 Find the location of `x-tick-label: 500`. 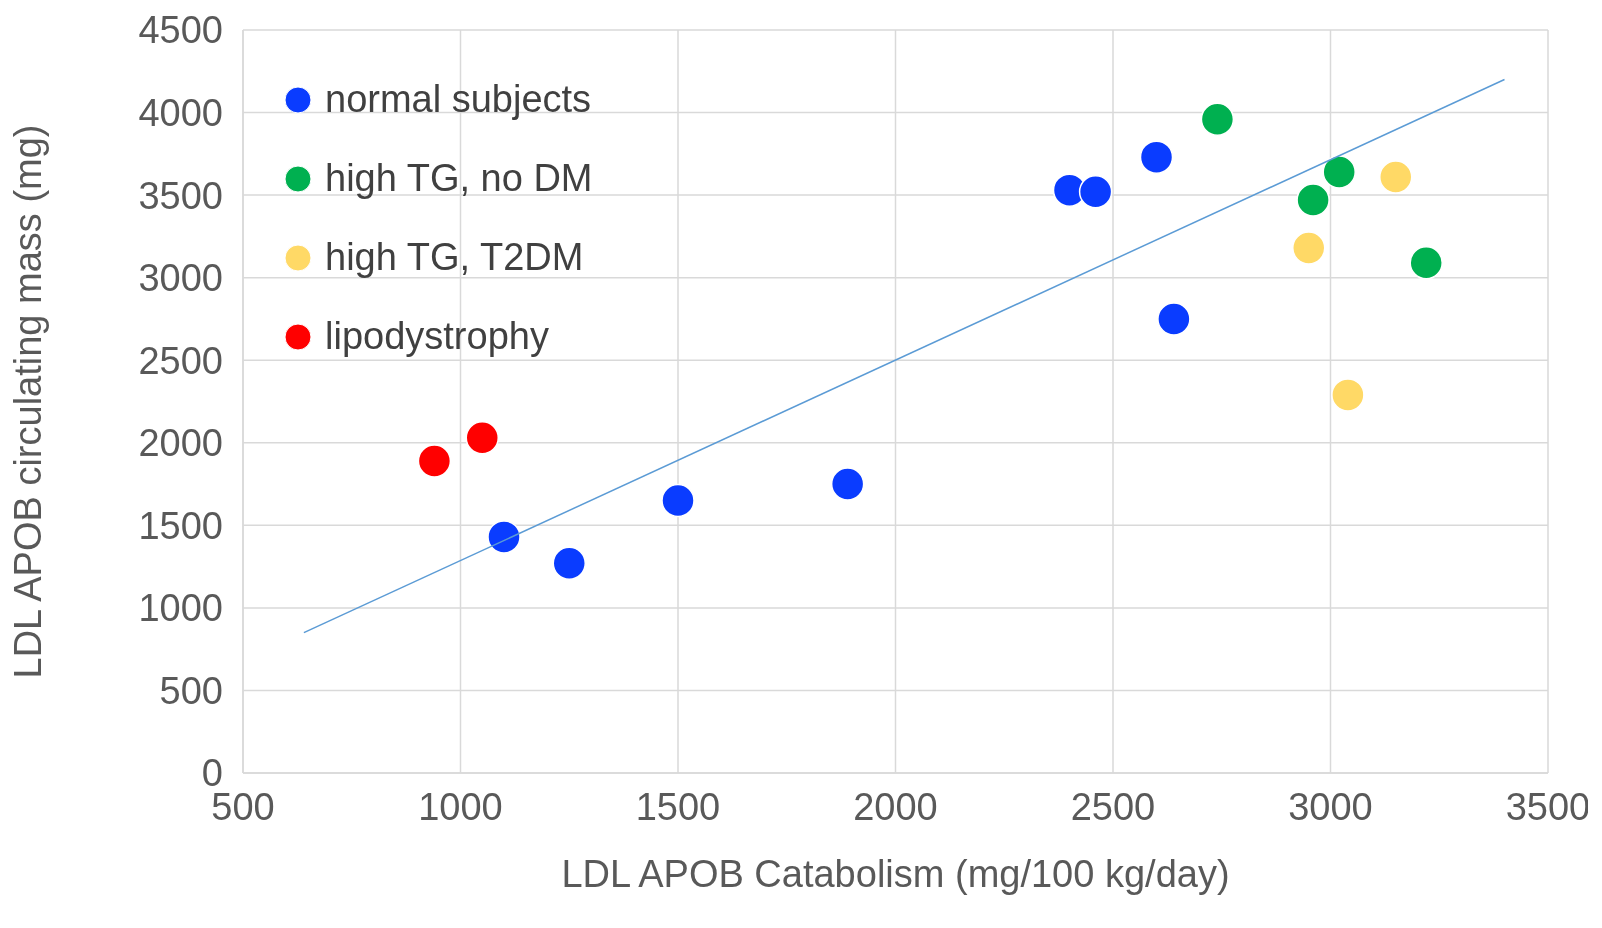

x-tick-label: 500 is located at coordinates (243, 806).